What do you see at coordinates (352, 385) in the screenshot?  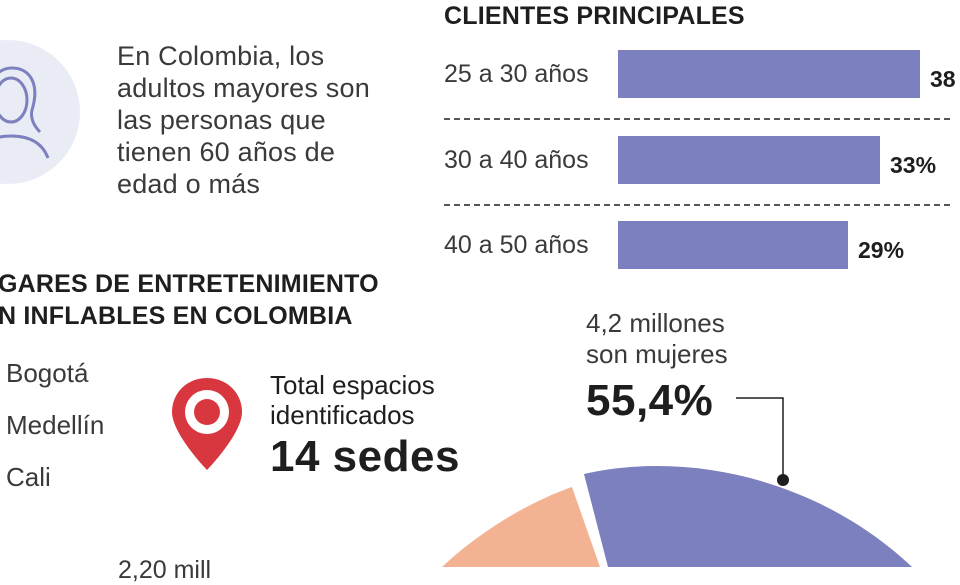 I see `total-label-line1: Total espacios` at bounding box center [352, 385].